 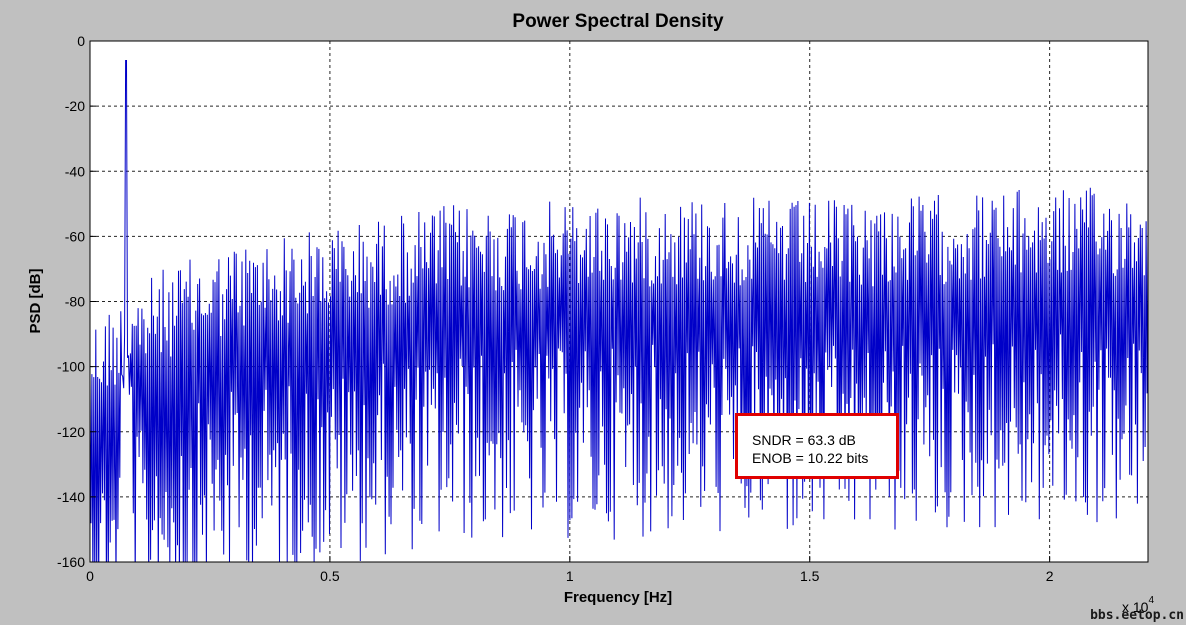 I want to click on x-tick-label: 2, so click(x=1050, y=576).